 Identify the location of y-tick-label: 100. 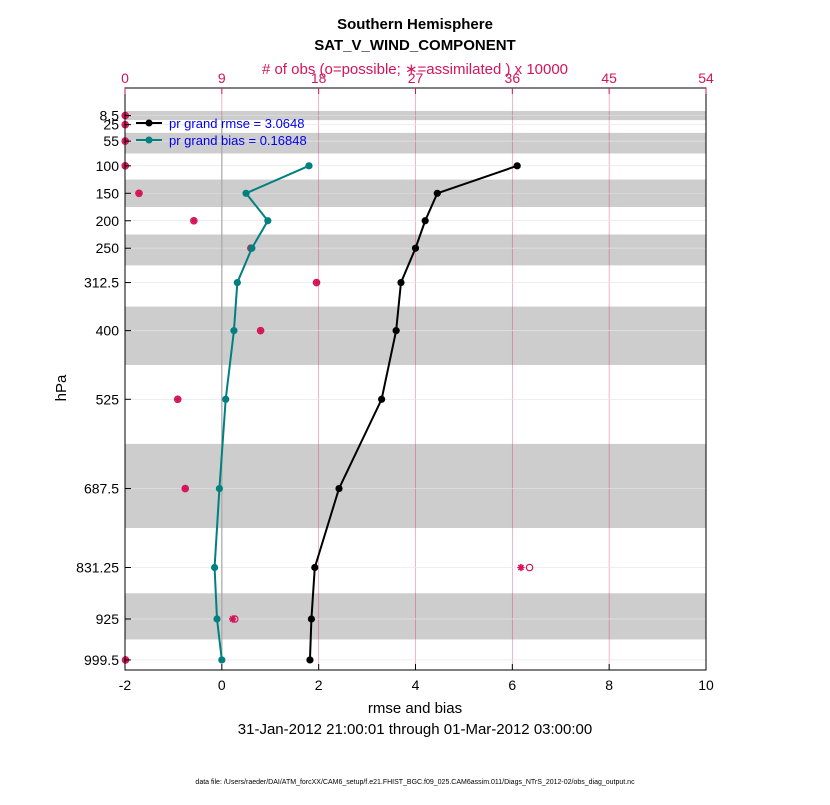
(108, 166).